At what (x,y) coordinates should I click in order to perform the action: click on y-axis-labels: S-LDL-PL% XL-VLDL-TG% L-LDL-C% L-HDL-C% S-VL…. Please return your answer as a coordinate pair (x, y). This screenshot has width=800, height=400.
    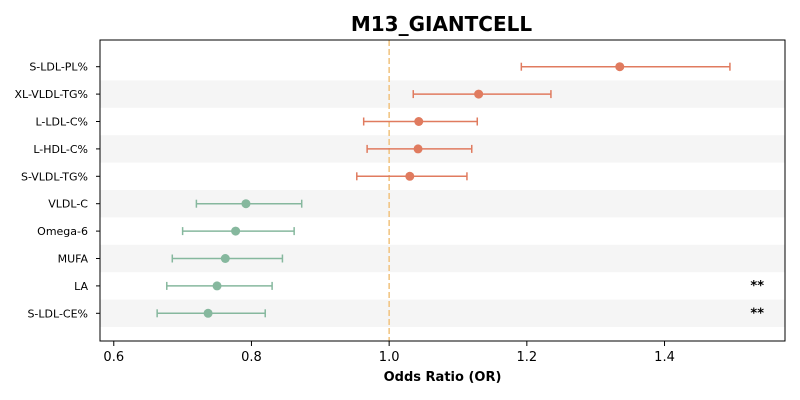
    Looking at the image, I should click on (57, 190).